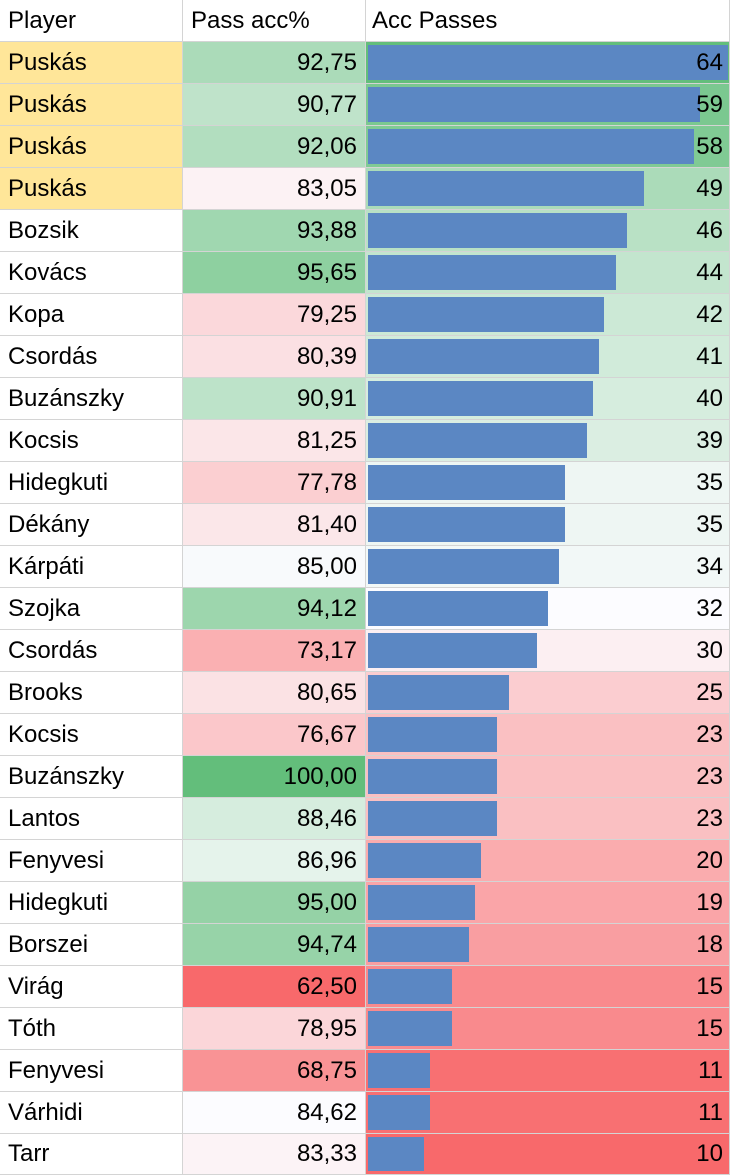 The image size is (730, 1175). I want to click on acc-passes-cell: 18, so click(548, 945).